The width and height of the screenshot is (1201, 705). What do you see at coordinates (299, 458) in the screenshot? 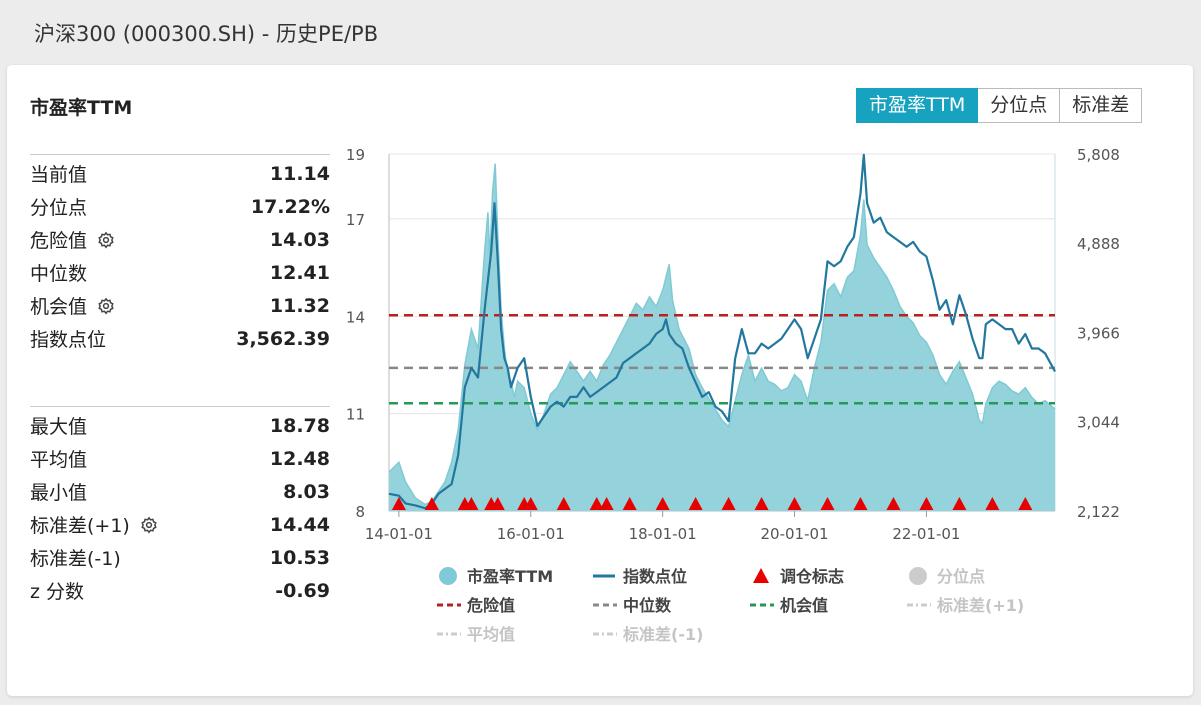
I see `stat-value: 12.48` at bounding box center [299, 458].